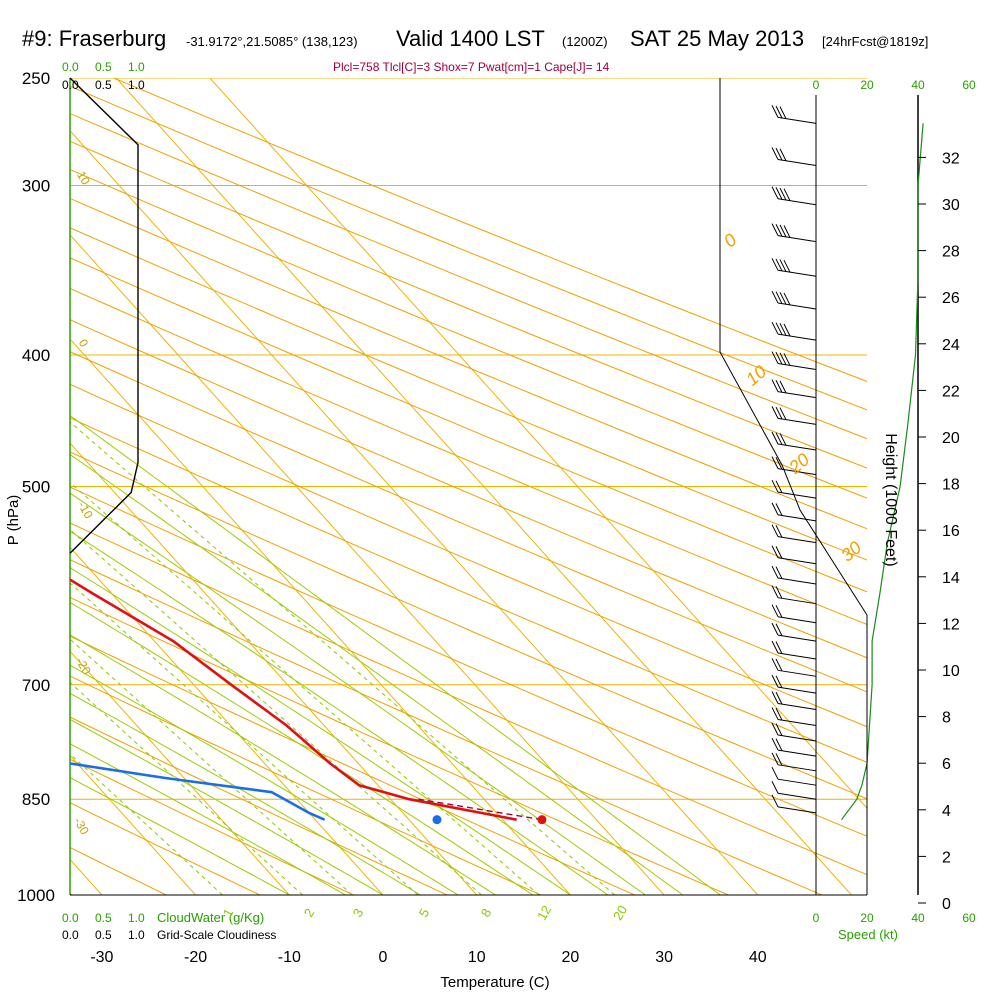  Describe the element at coordinates (133, 824) in the screenshot. I see `isotherm--20` at that location.